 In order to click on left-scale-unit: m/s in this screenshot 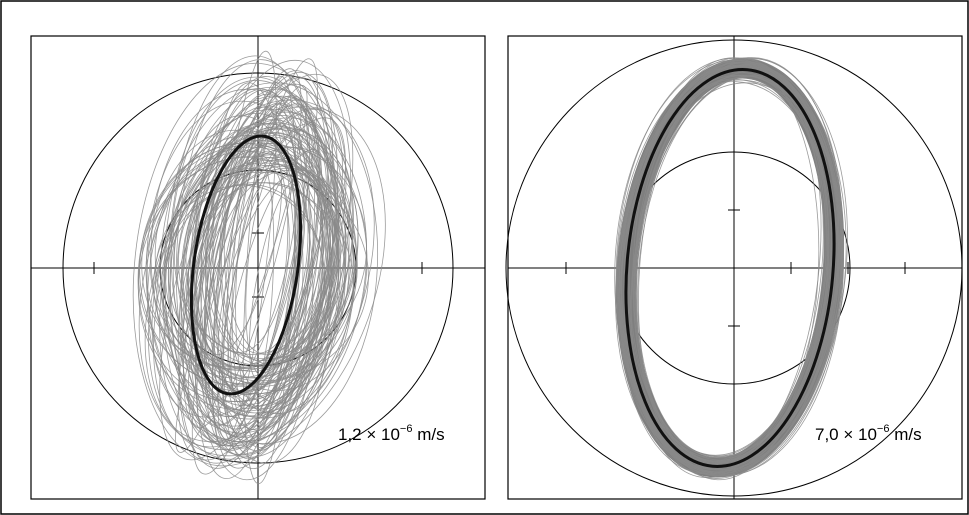, I will do `click(428, 434)`.